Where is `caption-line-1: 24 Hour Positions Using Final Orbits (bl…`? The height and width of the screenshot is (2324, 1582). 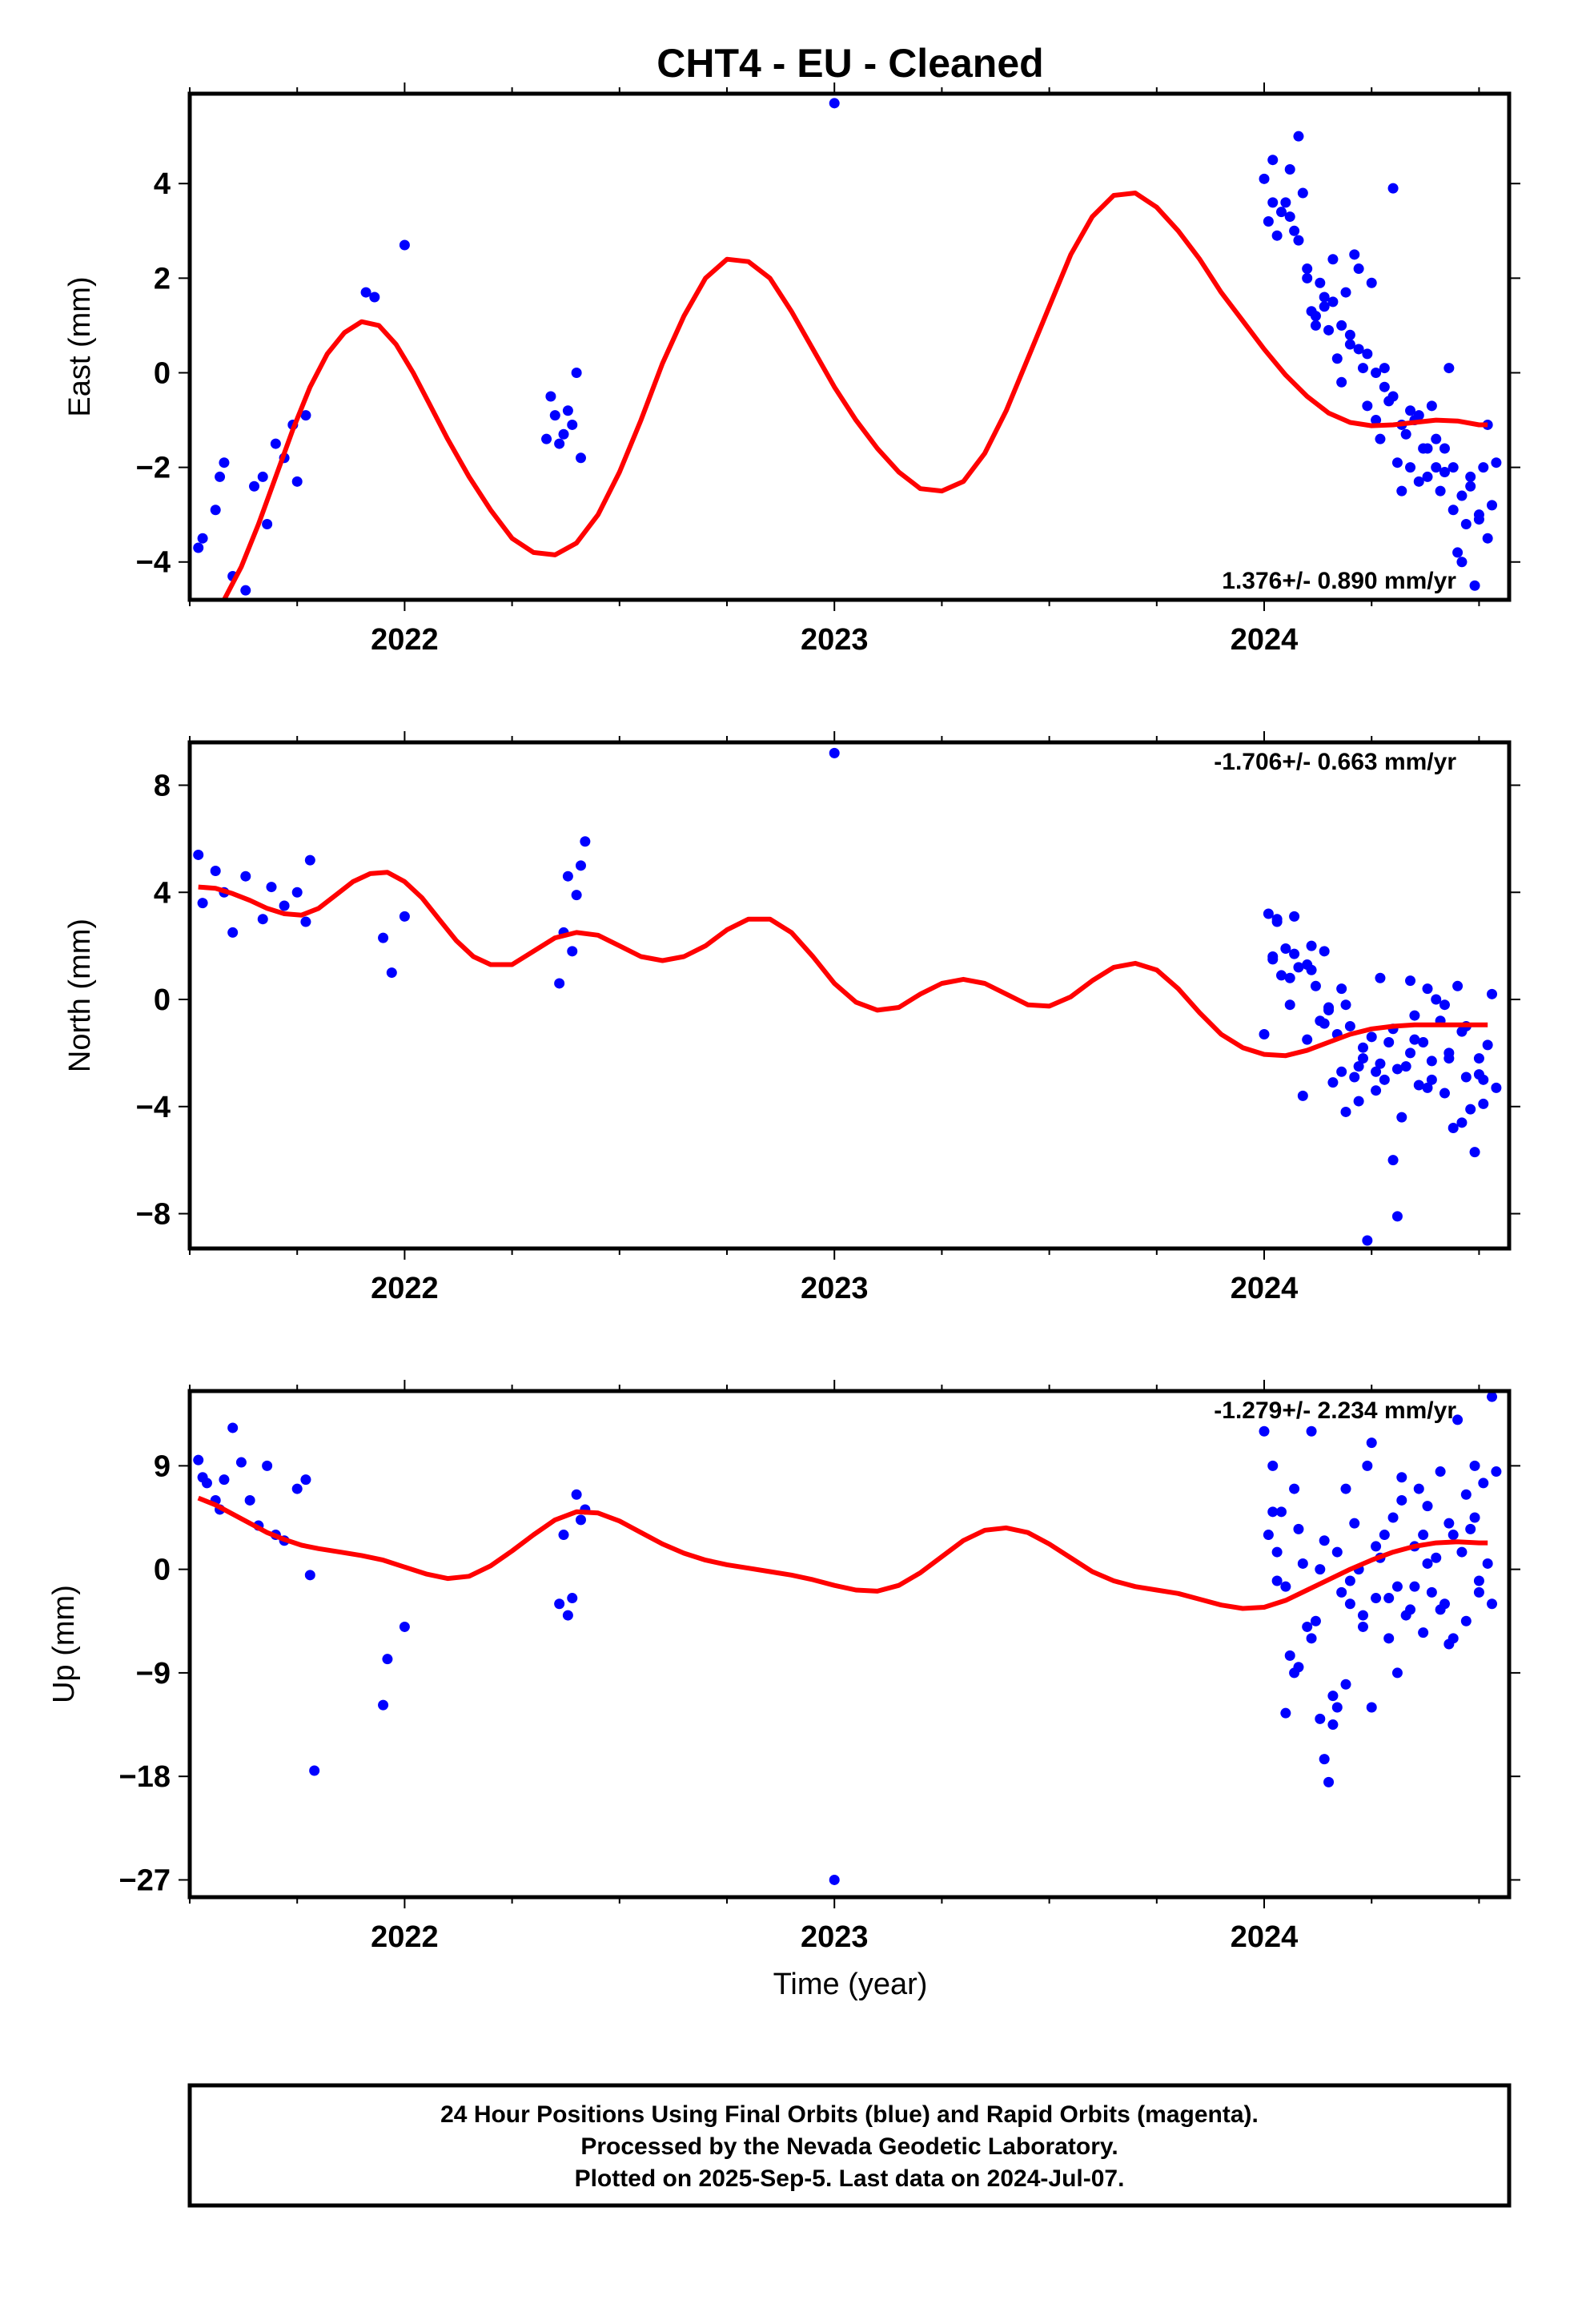 caption-line-1: 24 Hour Positions Using Final Orbits (bl… is located at coordinates (849, 2114).